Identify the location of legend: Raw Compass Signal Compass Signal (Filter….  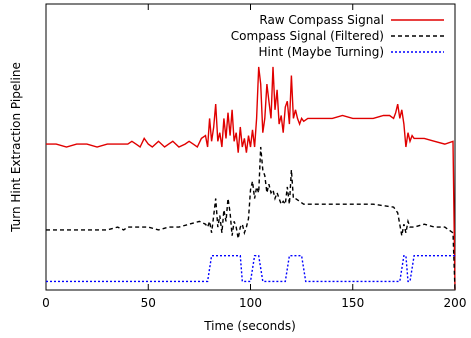
(337, 36).